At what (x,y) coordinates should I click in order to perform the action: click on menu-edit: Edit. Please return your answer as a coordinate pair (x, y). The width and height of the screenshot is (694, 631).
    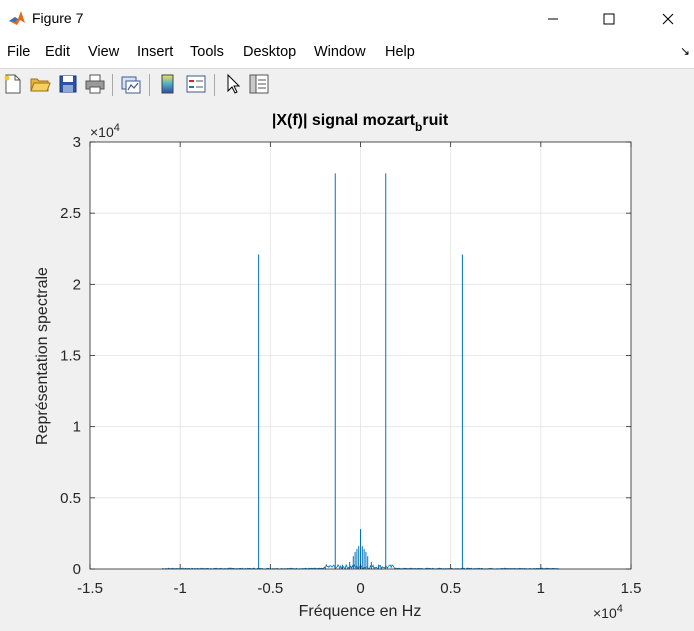
    Looking at the image, I should click on (57, 52).